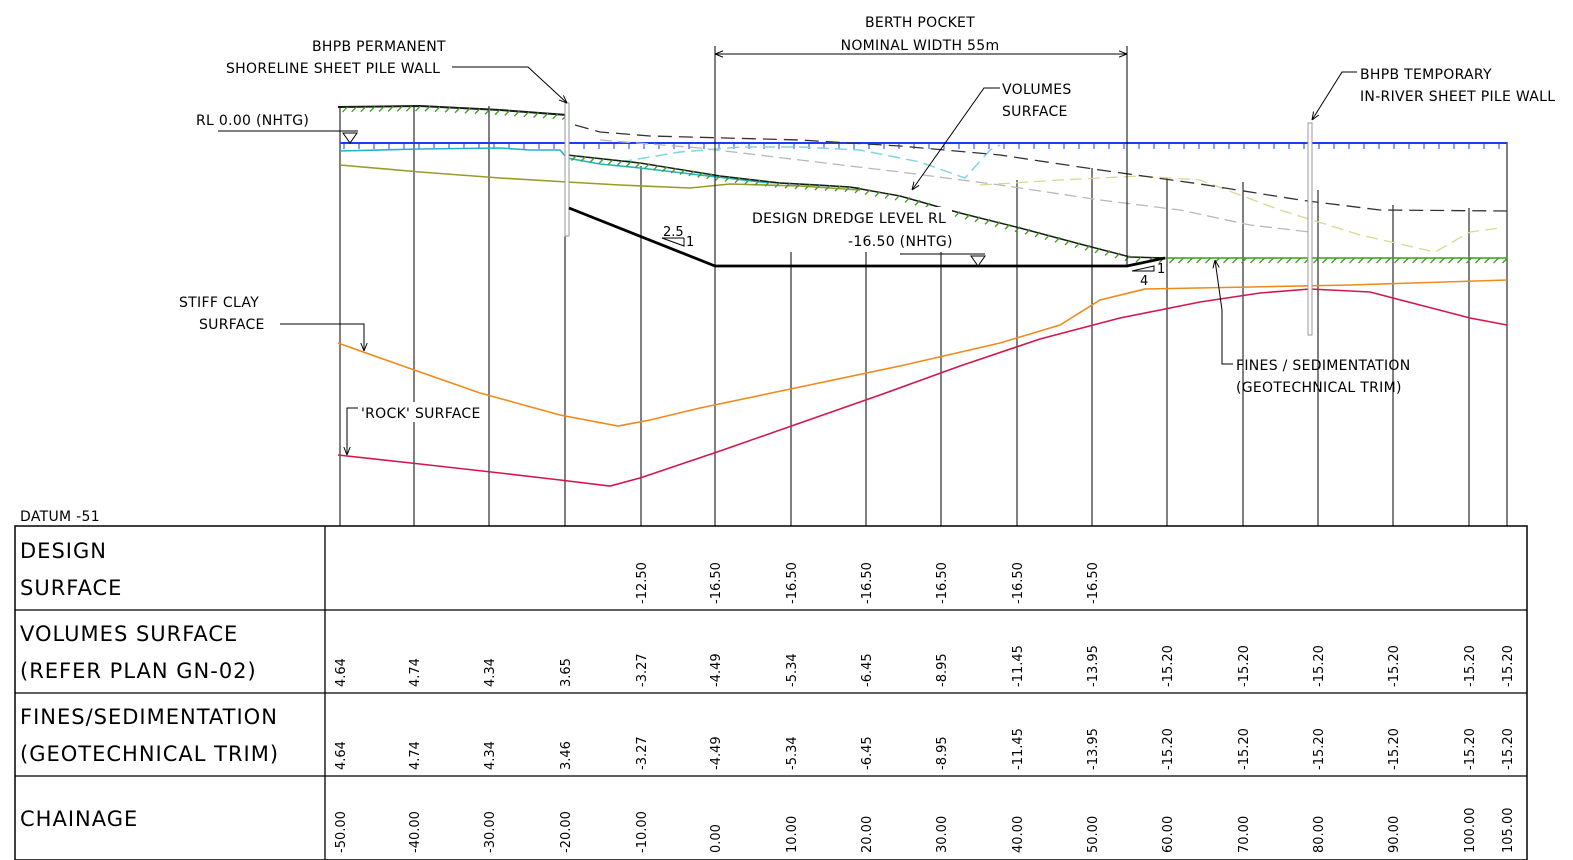 This screenshot has width=1573, height=860. Describe the element at coordinates (642, 753) in the screenshot. I see `fines-value: -3.27` at that location.